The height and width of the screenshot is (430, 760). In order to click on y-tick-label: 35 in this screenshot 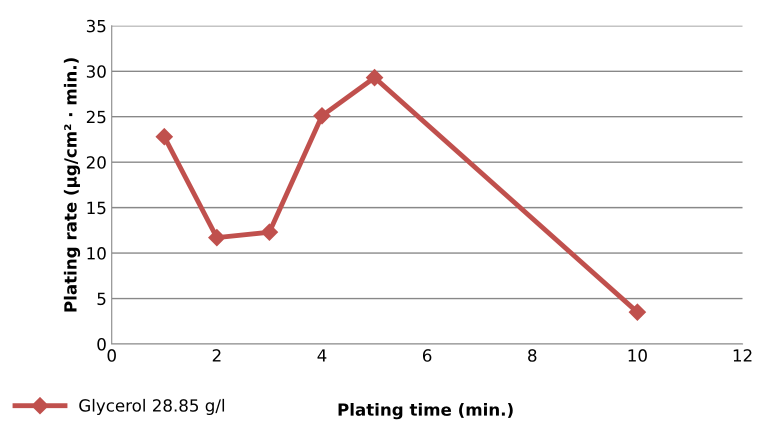, I will do `click(96, 26)`.